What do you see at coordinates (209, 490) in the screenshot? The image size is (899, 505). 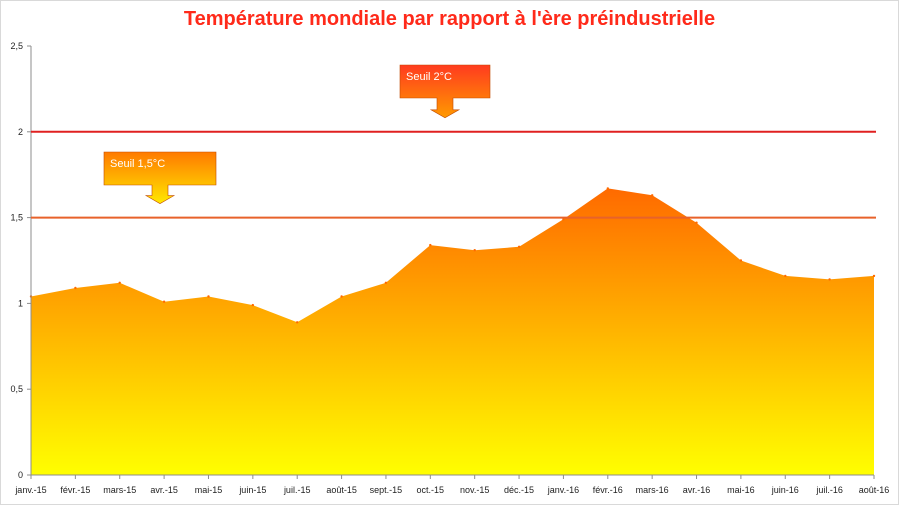 I see `x-tick-label: mai-15` at bounding box center [209, 490].